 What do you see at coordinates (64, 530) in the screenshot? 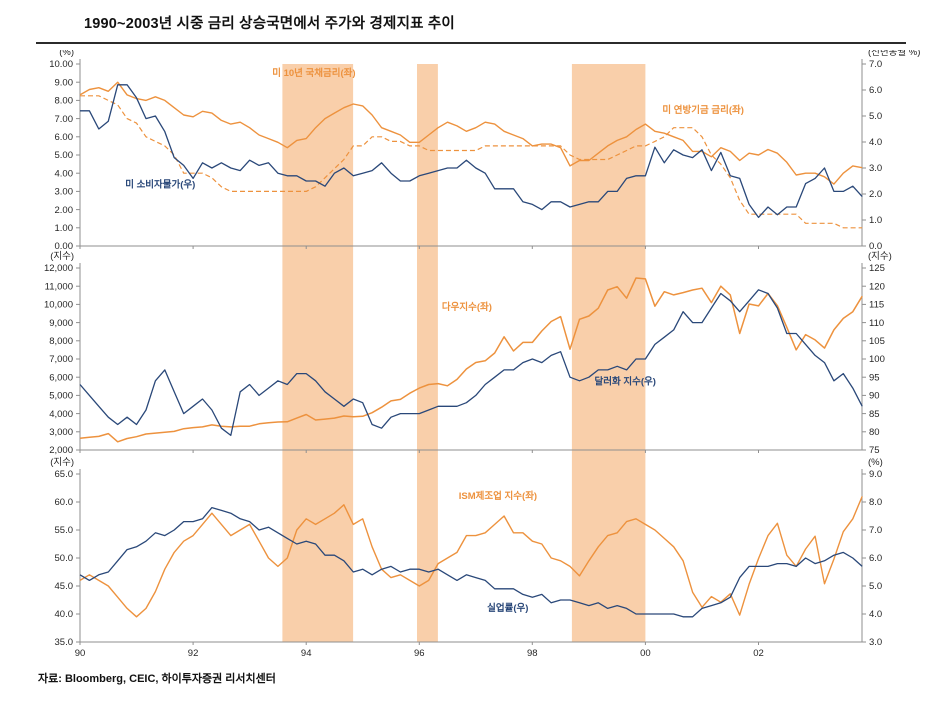
I see `left-tick-label: 55.0` at bounding box center [64, 530].